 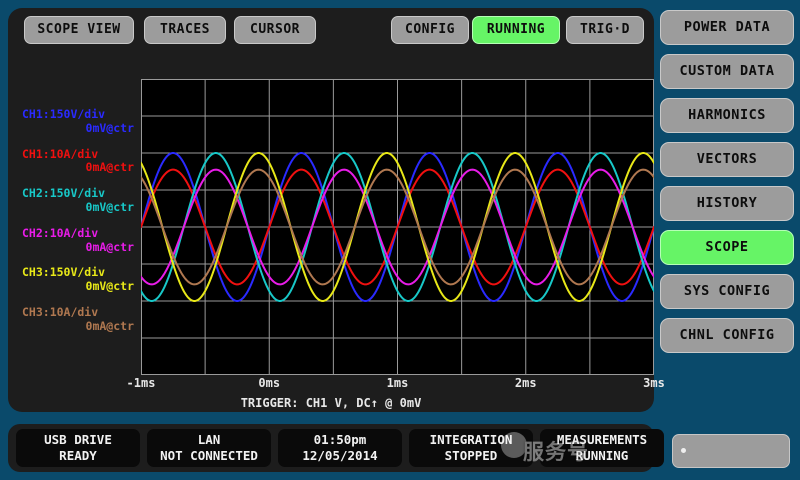 What do you see at coordinates (525, 383) in the screenshot?
I see `x-axis-tick-label: 2ms` at bounding box center [525, 383].